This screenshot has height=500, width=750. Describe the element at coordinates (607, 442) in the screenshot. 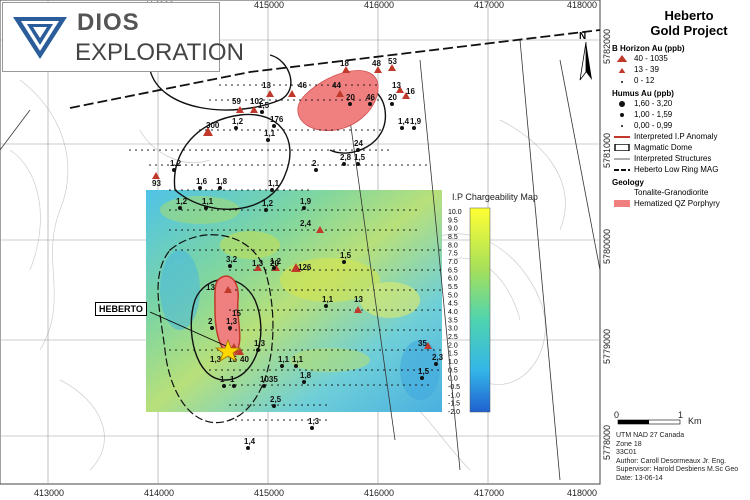

I see `svg-text: 5778000` at that location.